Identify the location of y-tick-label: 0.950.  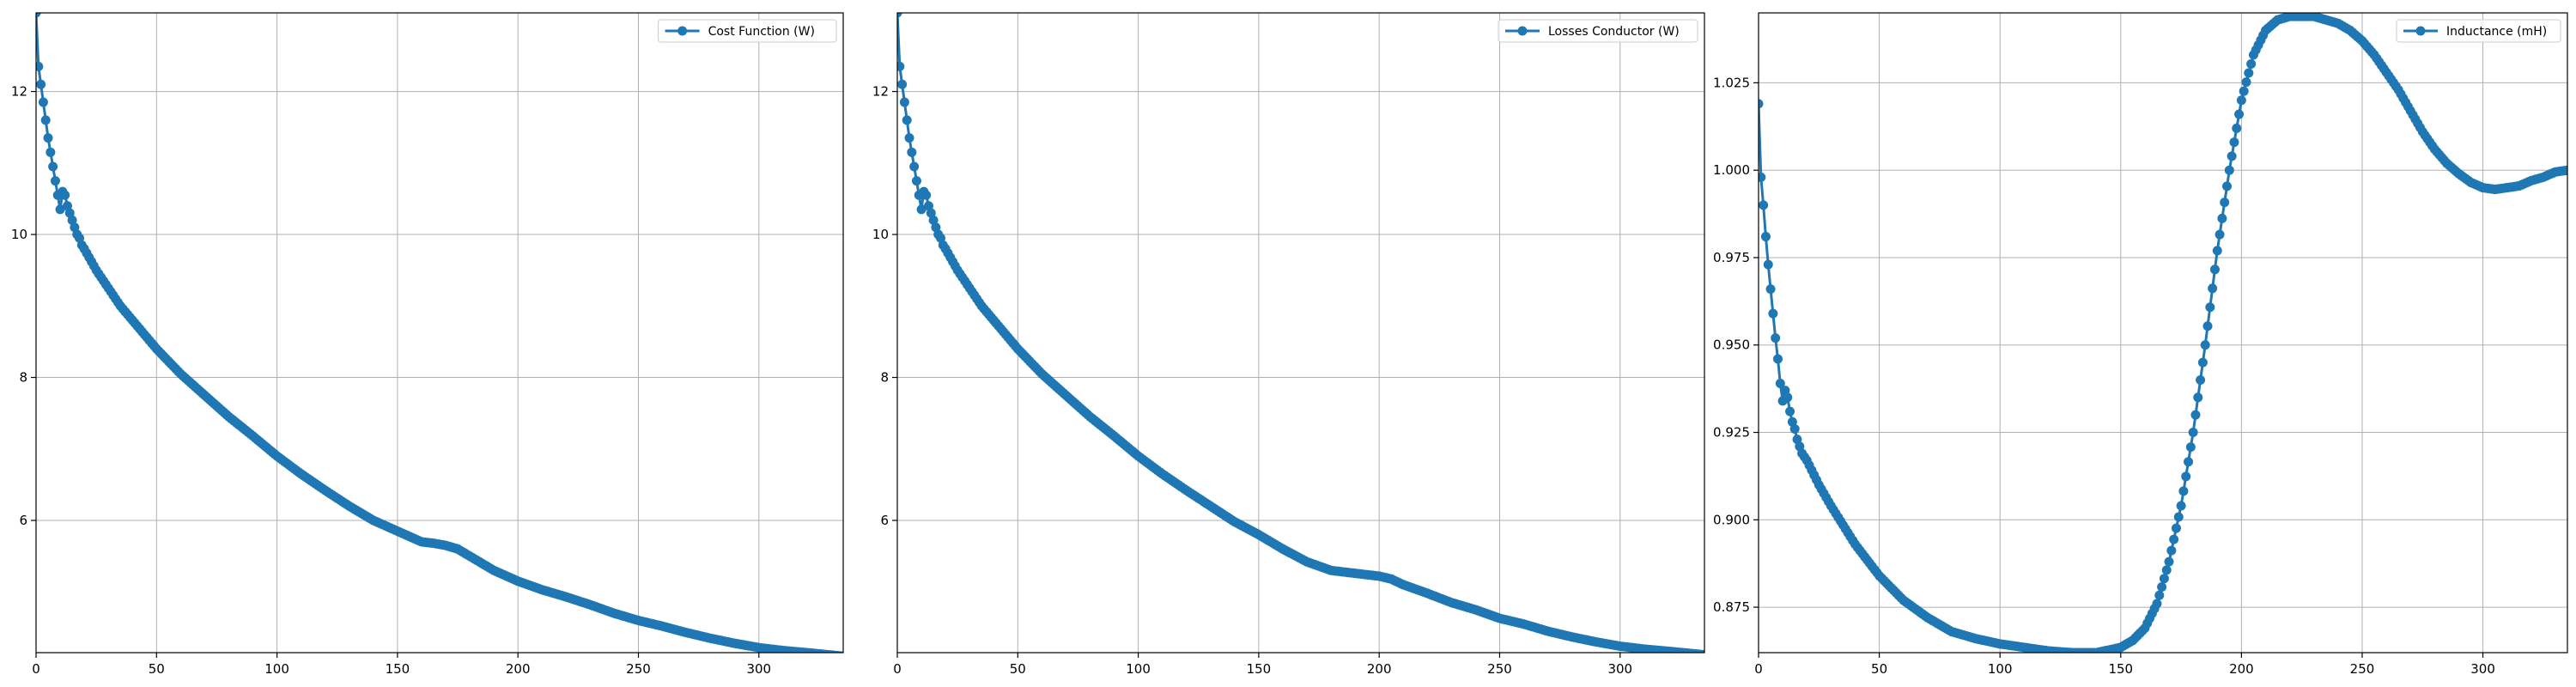
(1731, 345).